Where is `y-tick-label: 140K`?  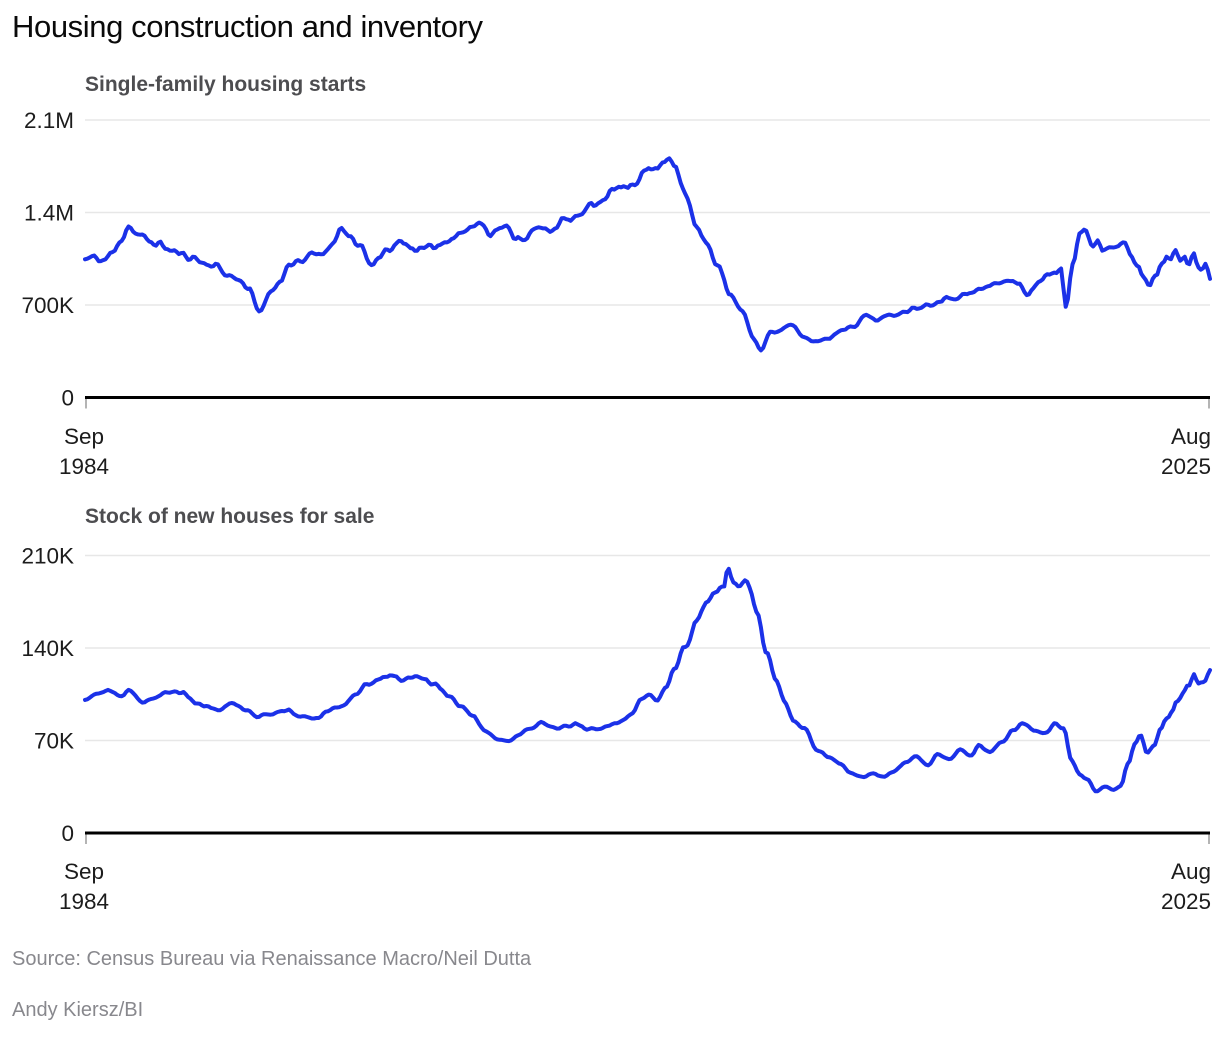 y-tick-label: 140K is located at coordinates (47, 648).